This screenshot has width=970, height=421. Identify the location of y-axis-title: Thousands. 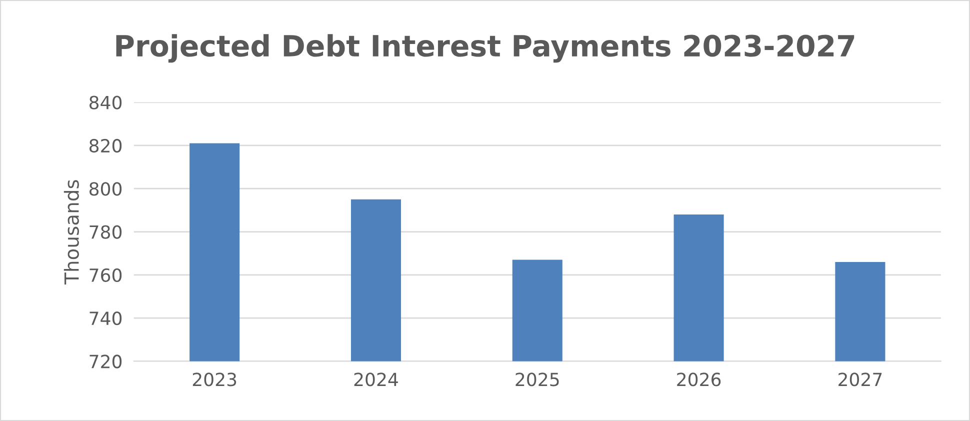
(71, 232).